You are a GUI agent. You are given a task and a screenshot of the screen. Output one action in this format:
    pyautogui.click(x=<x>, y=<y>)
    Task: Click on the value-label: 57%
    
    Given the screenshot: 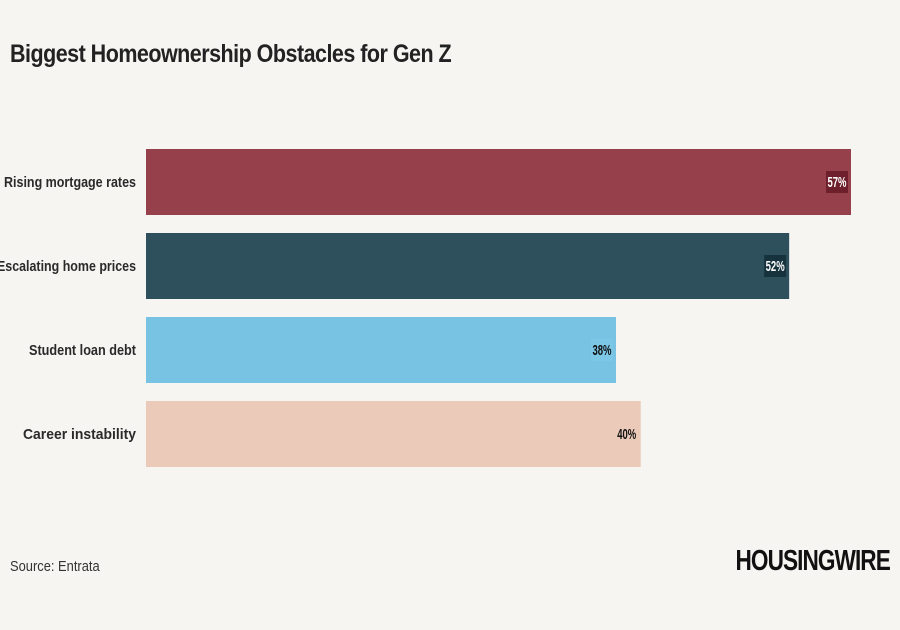 What is the action you would take?
    pyautogui.click(x=837, y=182)
    